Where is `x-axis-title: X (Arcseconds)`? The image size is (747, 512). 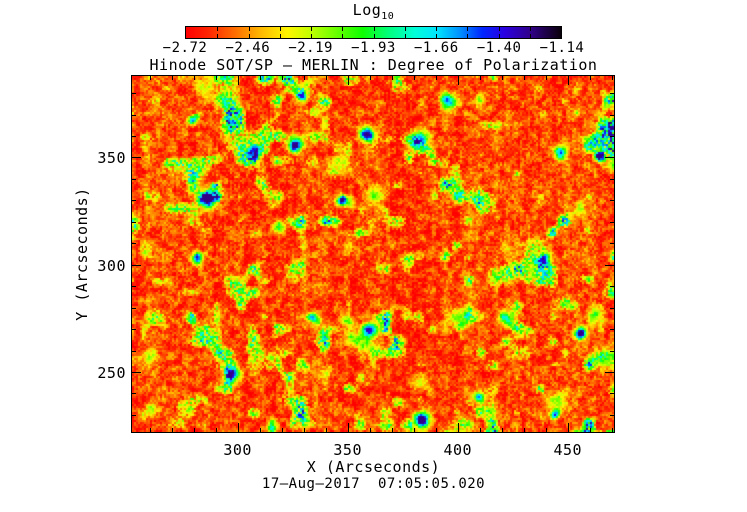 x-axis-title: X (Arcseconds) is located at coordinates (373, 467).